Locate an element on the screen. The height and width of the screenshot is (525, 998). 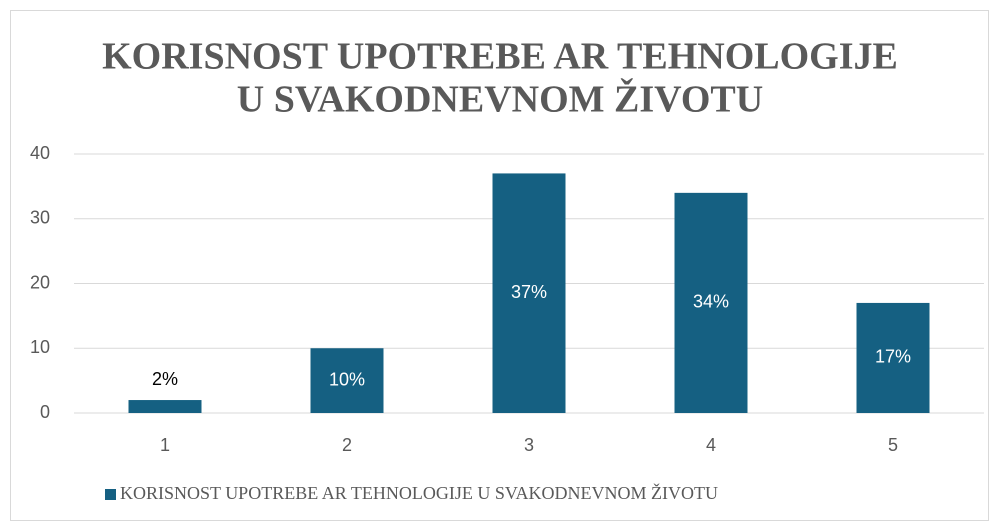
data-label: 2% is located at coordinates (165, 379).